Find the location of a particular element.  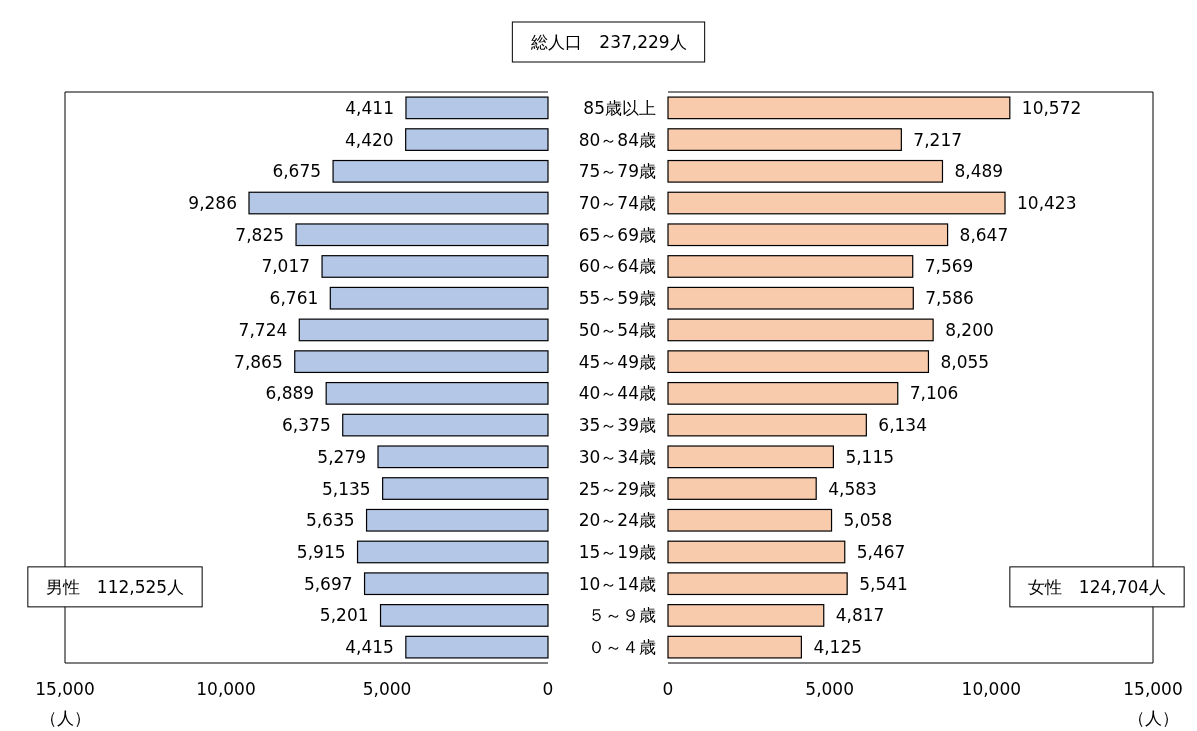

data-label: 5,467 is located at coordinates (881, 551).